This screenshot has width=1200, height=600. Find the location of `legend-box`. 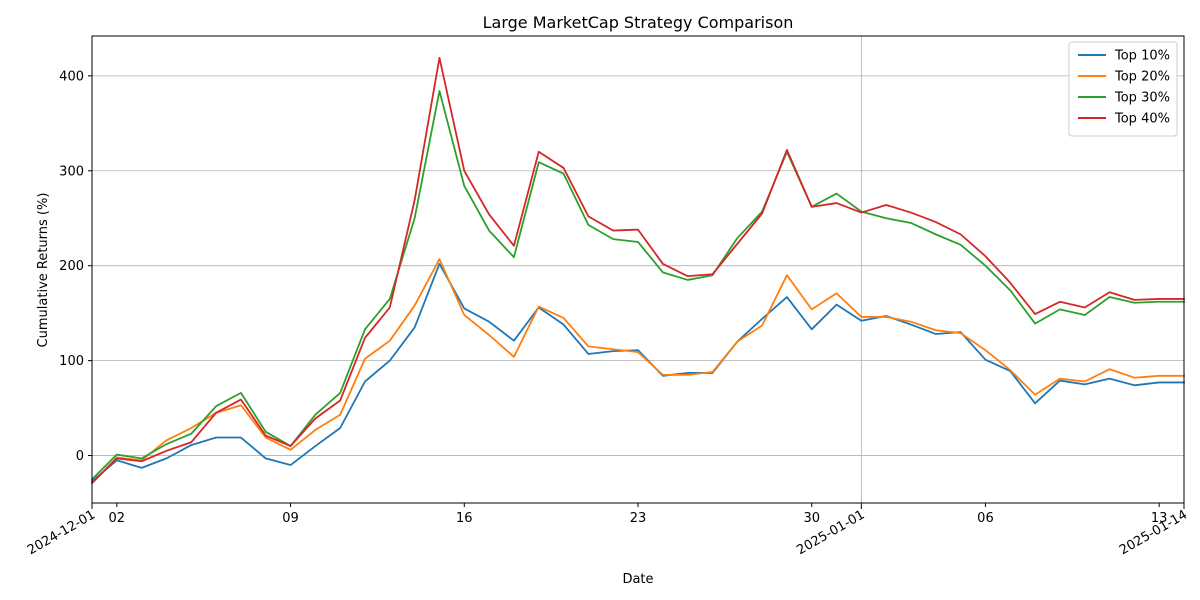

legend-box is located at coordinates (1123, 89).